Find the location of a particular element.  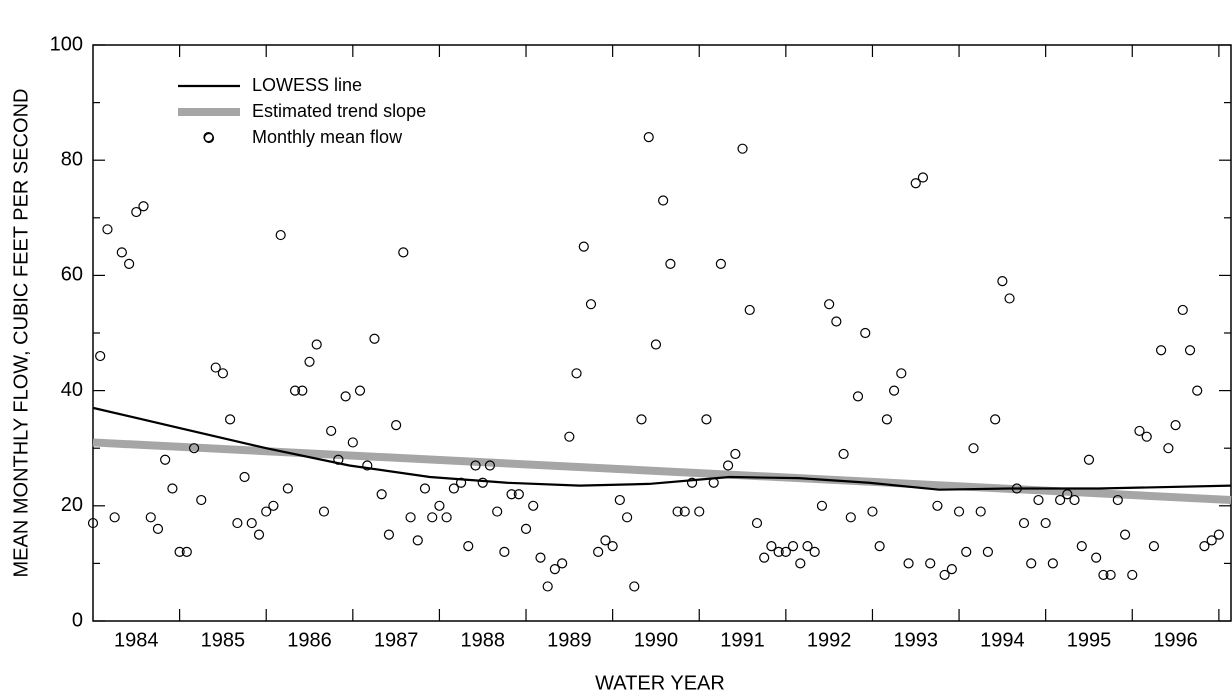

x-tick-label: 1986 is located at coordinates (309, 640).